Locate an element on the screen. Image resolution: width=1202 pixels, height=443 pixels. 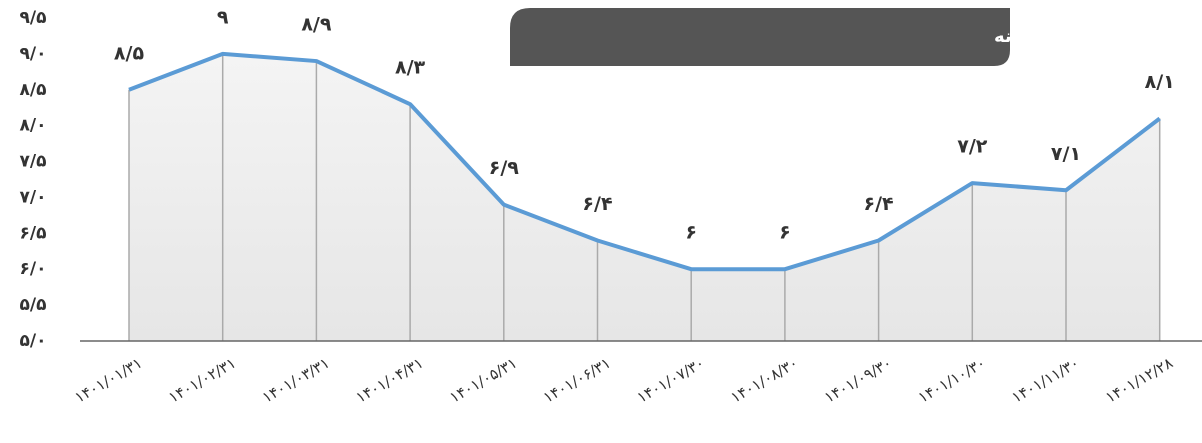
y-tick-label: ۷/۵ is located at coordinates (33, 162).